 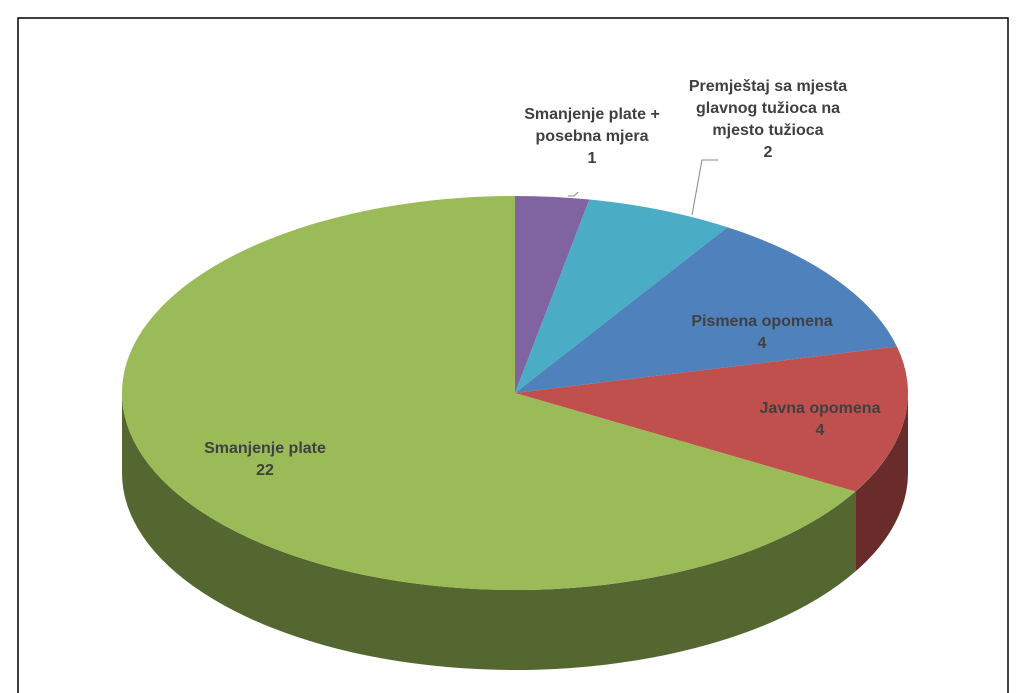 What do you see at coordinates (762, 333) in the screenshot?
I see `data-label: Pismena opomena 4` at bounding box center [762, 333].